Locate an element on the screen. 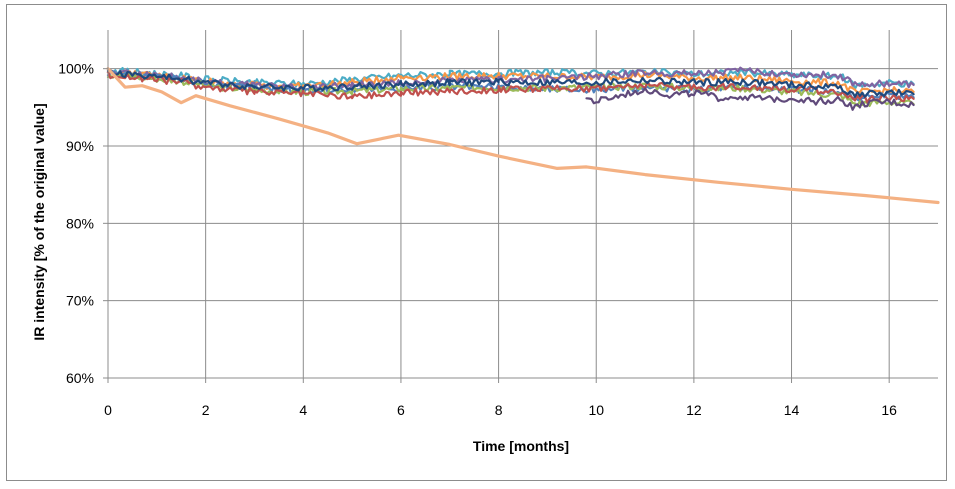 The width and height of the screenshot is (955, 489). y-tick-label: 60% is located at coordinates (80, 378).